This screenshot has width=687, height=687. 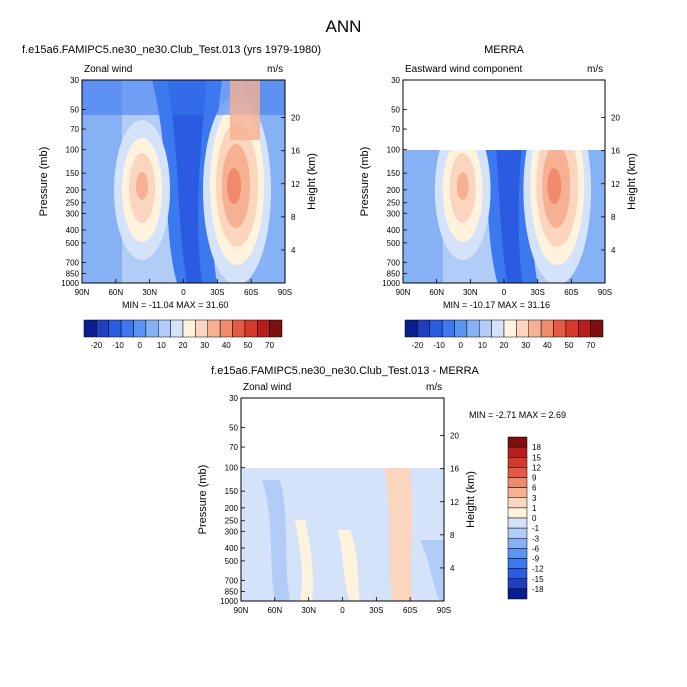 What do you see at coordinates (547, 345) in the screenshot?
I see `colorbar-label: 40` at bounding box center [547, 345].